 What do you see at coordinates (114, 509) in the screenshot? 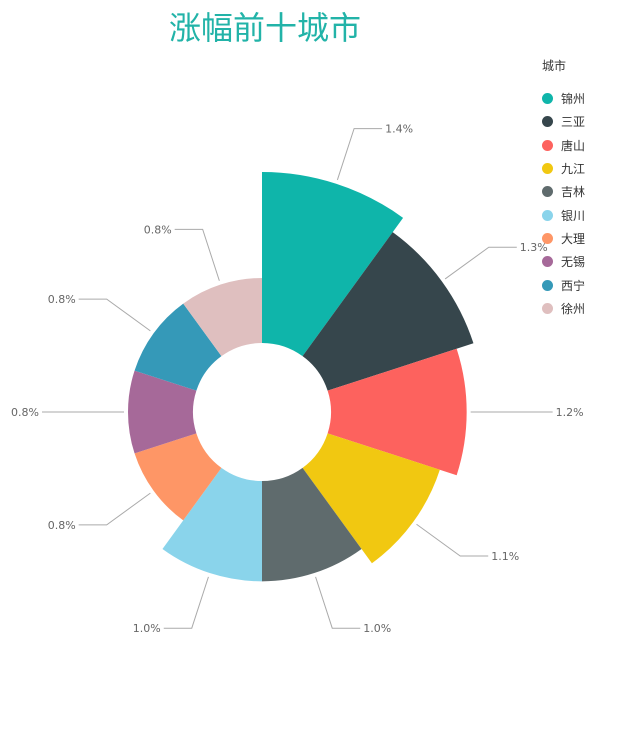
I see `label-line-大理` at bounding box center [114, 509].